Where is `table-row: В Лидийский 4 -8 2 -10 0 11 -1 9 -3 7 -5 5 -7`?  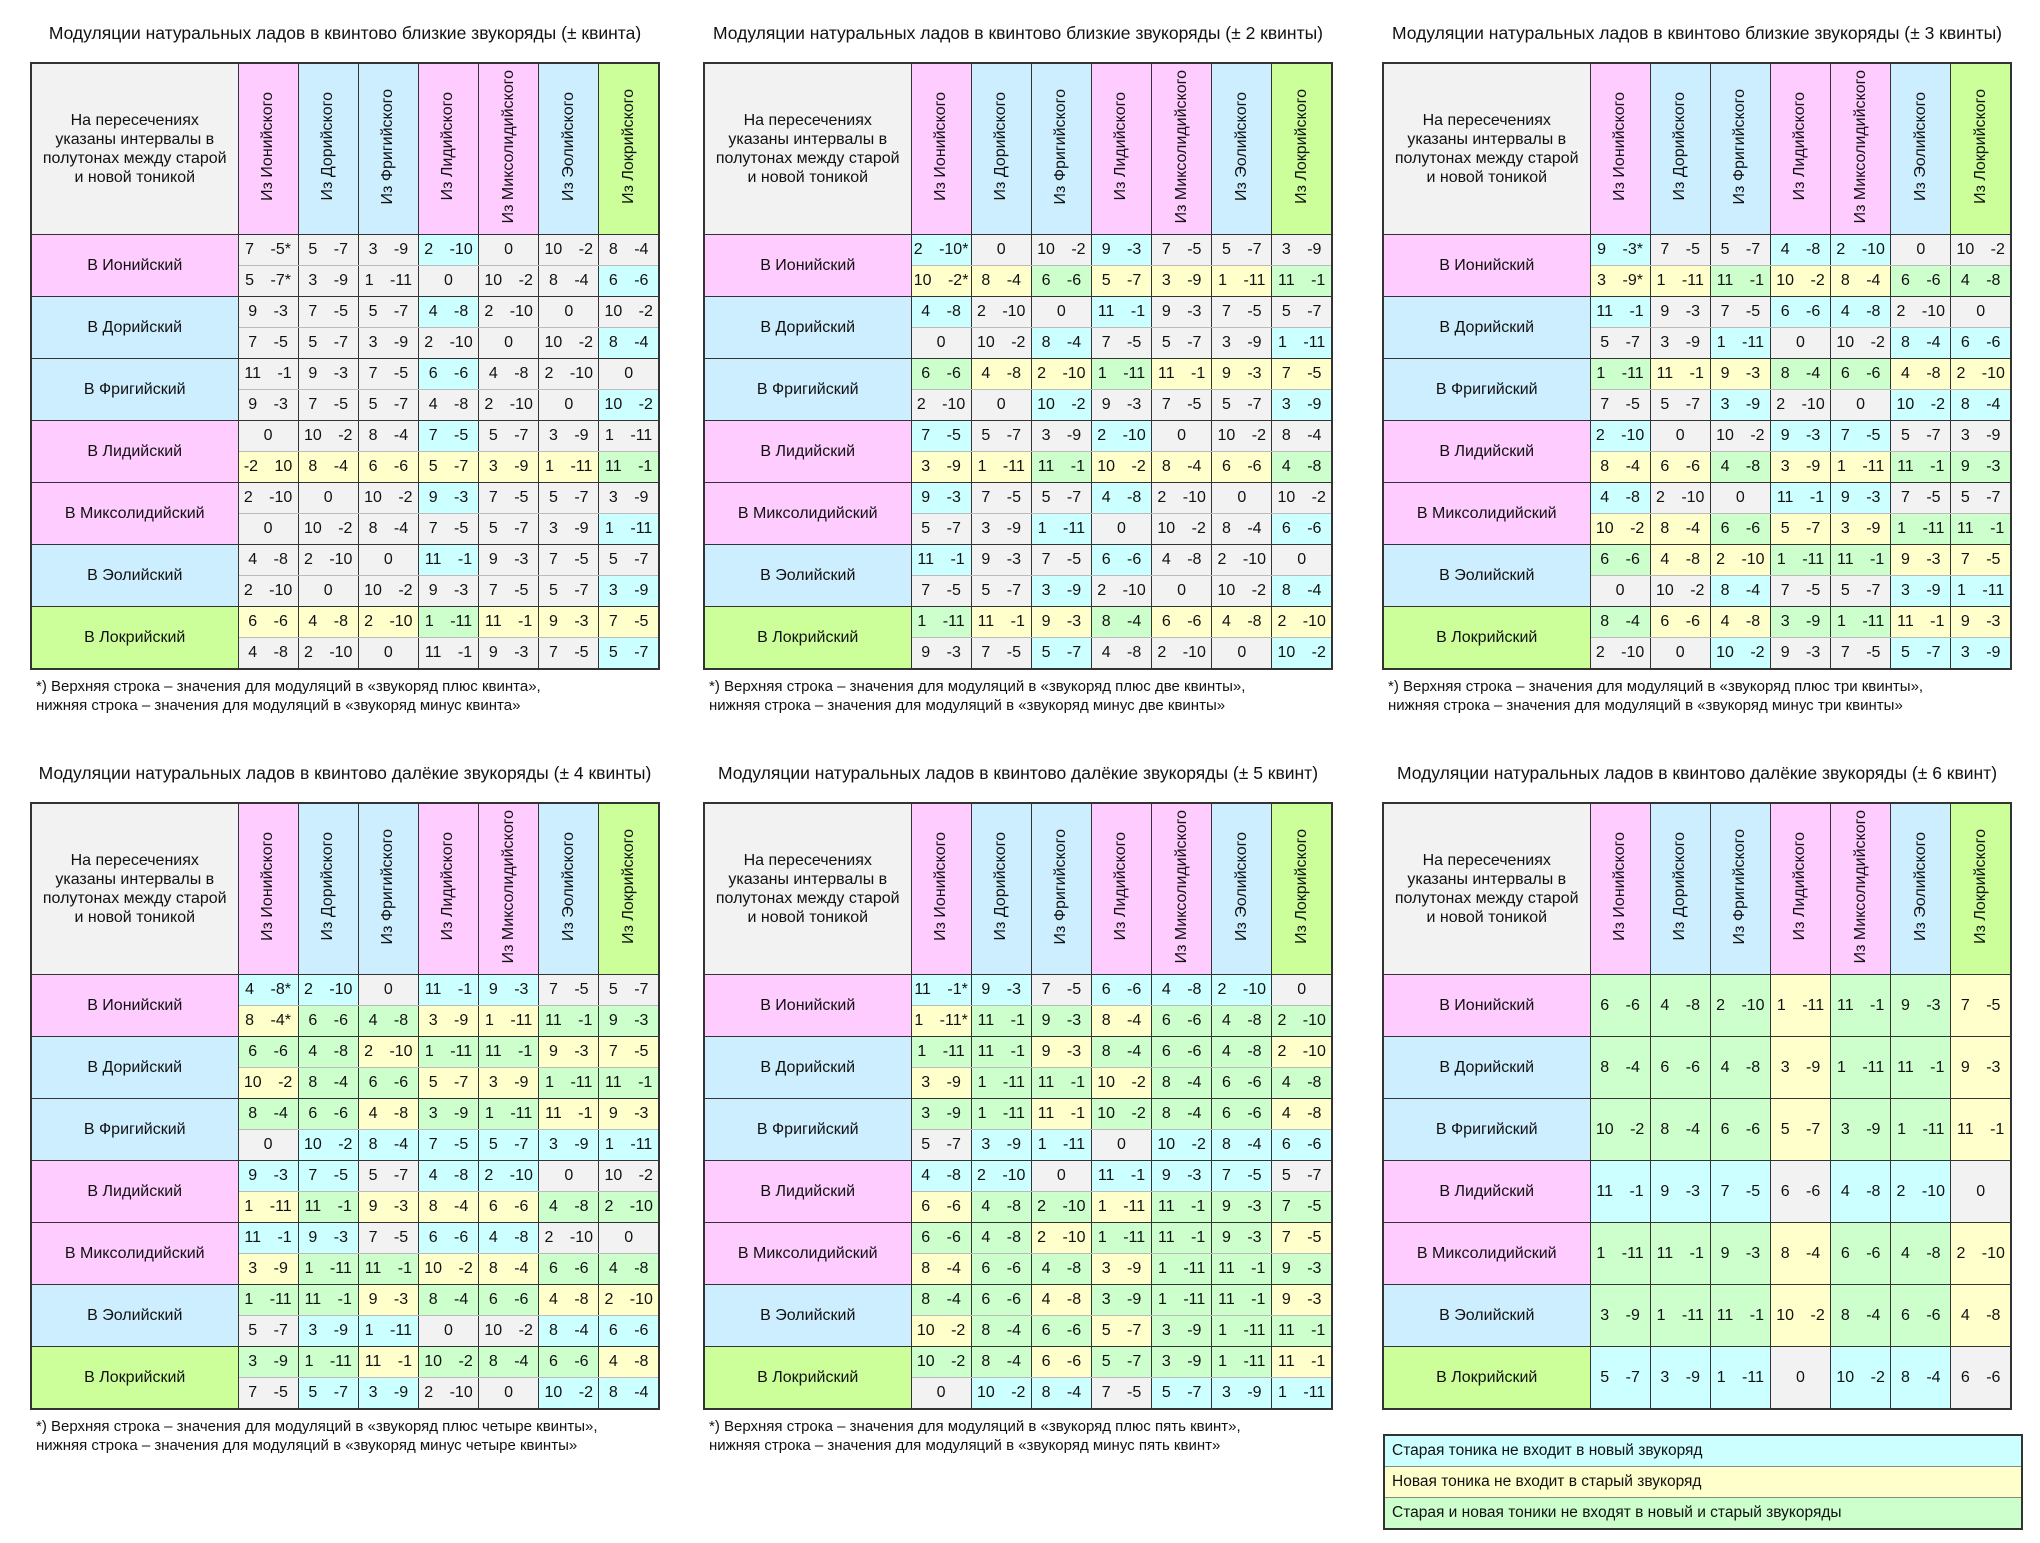
table-row: В Лидийский 4 -8 2 -10 0 11 -1 9 -3 7 -5 5 -7 is located at coordinates (1018, 1191).